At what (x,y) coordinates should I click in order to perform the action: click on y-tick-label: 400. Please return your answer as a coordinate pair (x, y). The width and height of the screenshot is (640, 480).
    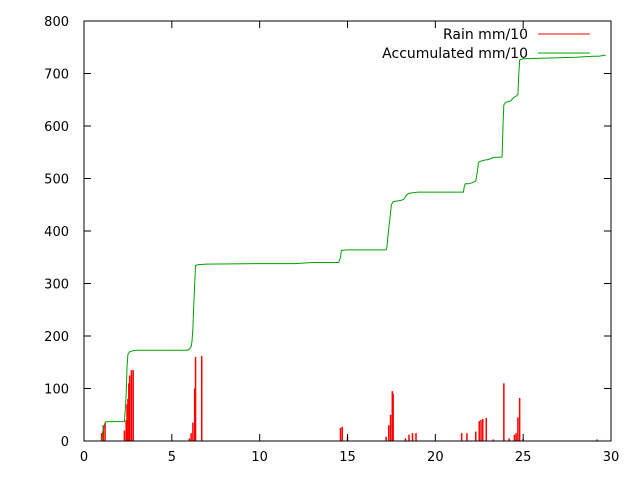
    Looking at the image, I should click on (56, 232).